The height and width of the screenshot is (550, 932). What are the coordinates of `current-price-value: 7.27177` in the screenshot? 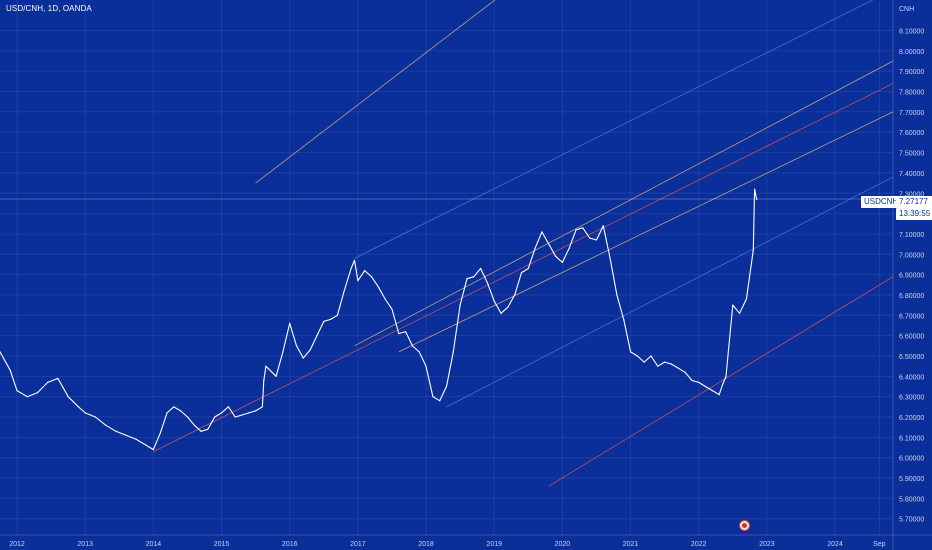 It's located at (914, 202).